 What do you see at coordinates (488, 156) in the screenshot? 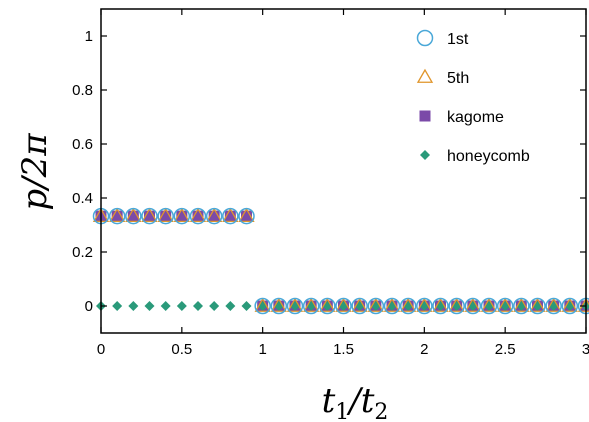
I see `legend-label-honeycomb: honeycomb` at bounding box center [488, 156].